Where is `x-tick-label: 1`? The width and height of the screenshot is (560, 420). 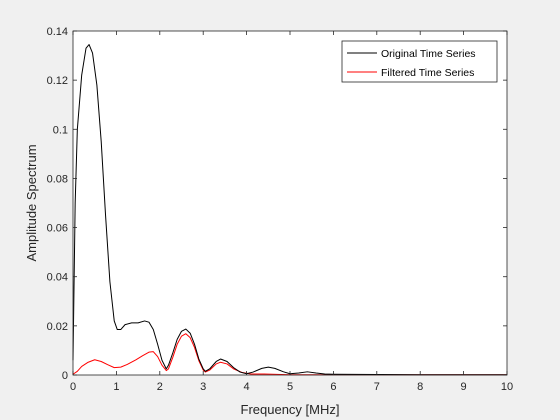 x-tick-label: 1 is located at coordinates (116, 387).